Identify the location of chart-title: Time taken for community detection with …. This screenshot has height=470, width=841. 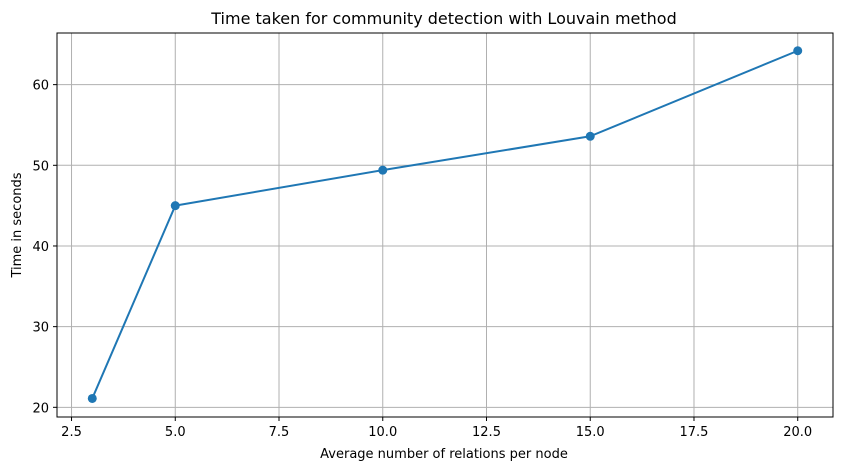
(443, 18).